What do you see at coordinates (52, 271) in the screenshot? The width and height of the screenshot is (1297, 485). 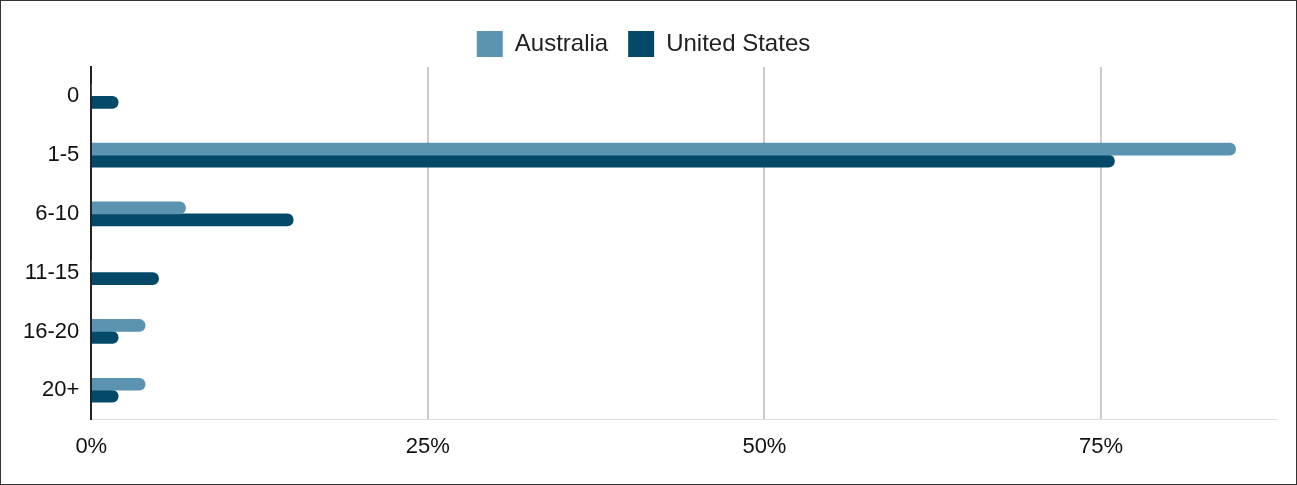 I see `y-tick-label: 11-15` at bounding box center [52, 271].